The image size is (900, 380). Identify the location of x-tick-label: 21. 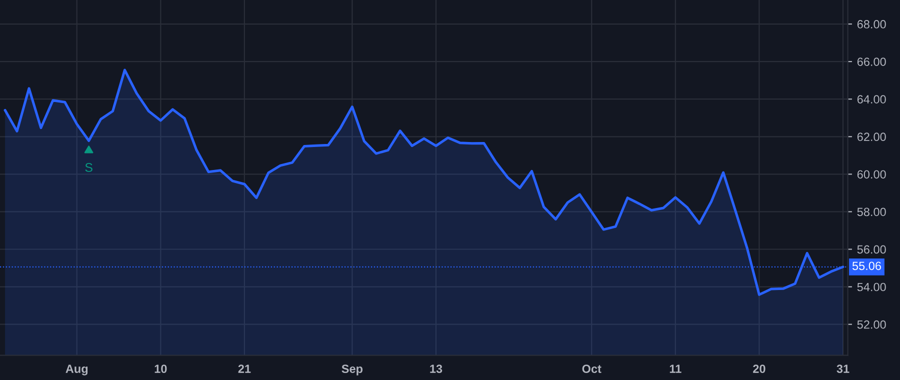
(244, 368).